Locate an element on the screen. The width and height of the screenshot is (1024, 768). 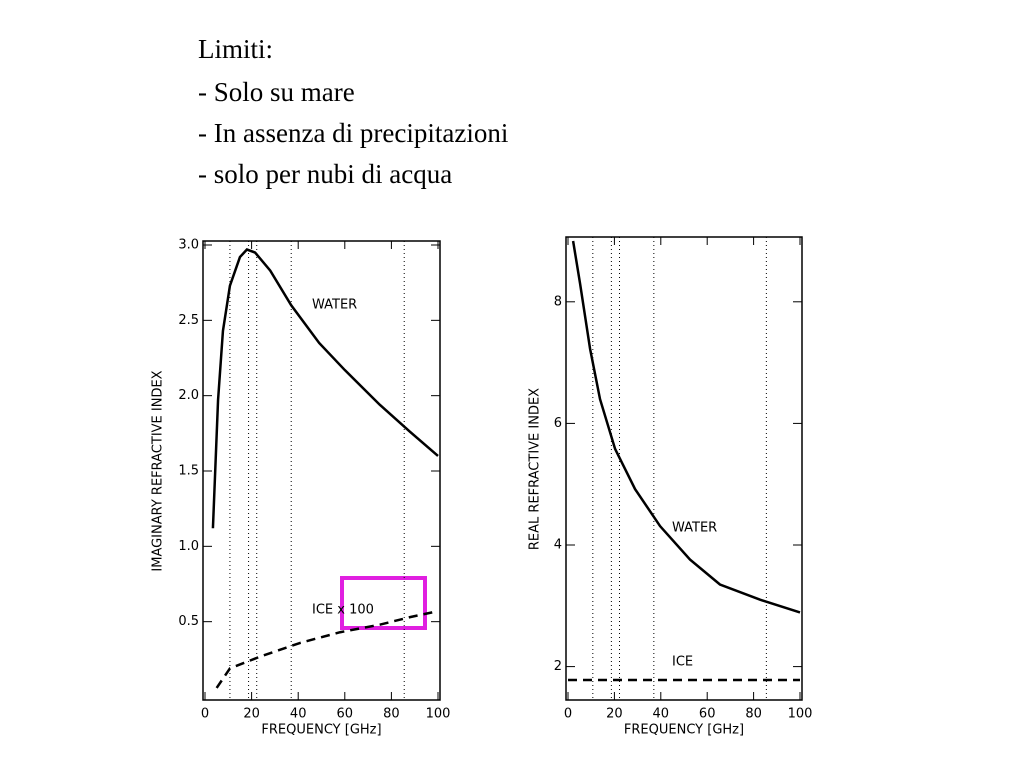
plot-frame is located at coordinates (684, 468).